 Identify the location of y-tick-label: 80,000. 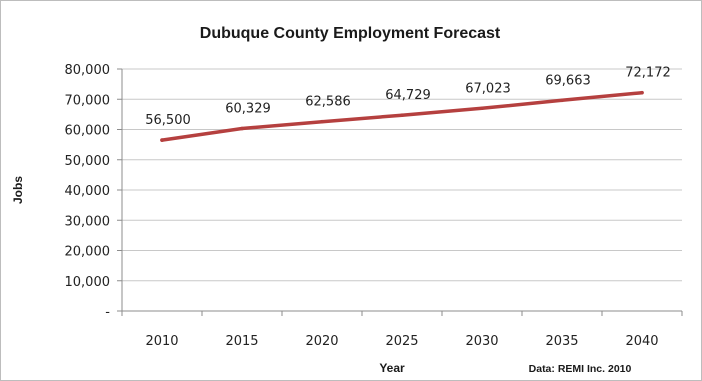
(88, 70).